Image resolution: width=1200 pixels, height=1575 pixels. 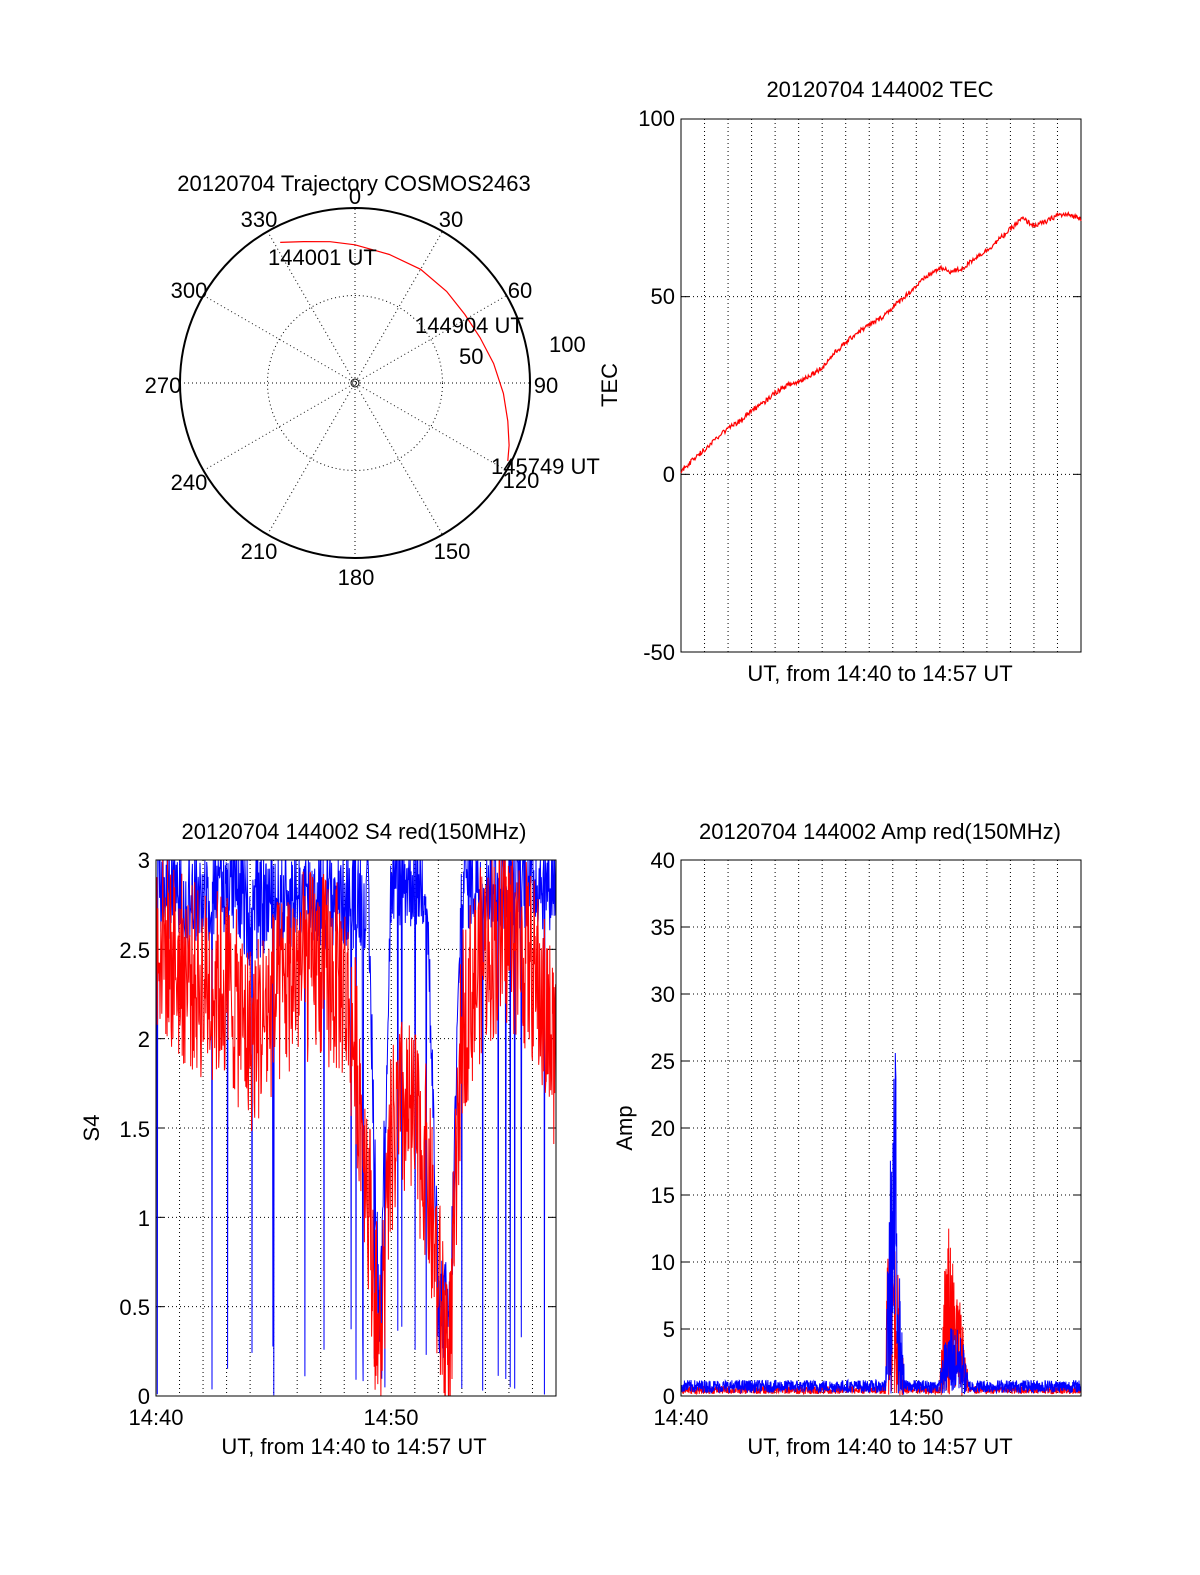 I want to click on s4-frame, so click(x=356, y=1128).